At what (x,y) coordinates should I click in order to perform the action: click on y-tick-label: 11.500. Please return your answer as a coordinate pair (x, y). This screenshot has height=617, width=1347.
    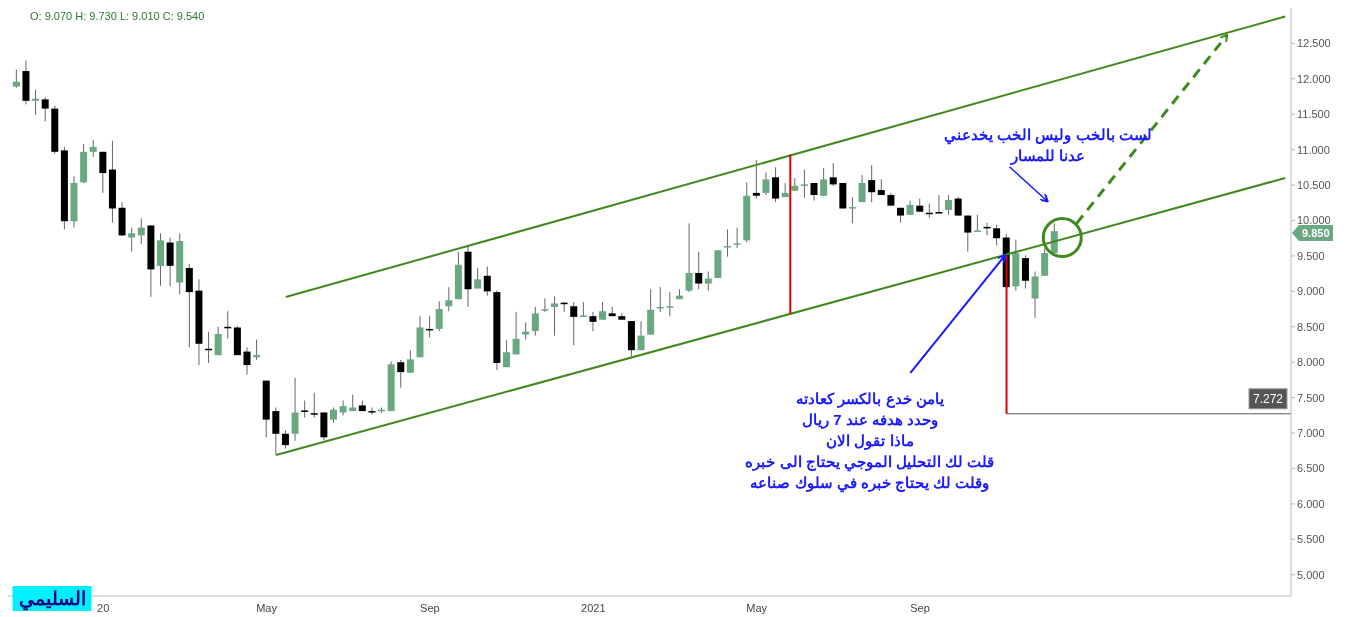
    Looking at the image, I should click on (1313, 114).